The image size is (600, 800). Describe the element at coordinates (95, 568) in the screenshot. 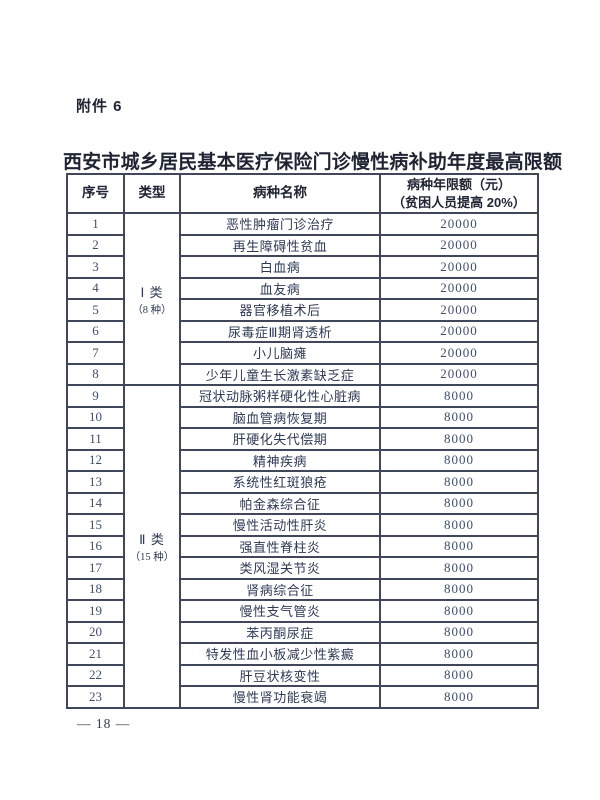

I see `row-serial-number: 17` at that location.